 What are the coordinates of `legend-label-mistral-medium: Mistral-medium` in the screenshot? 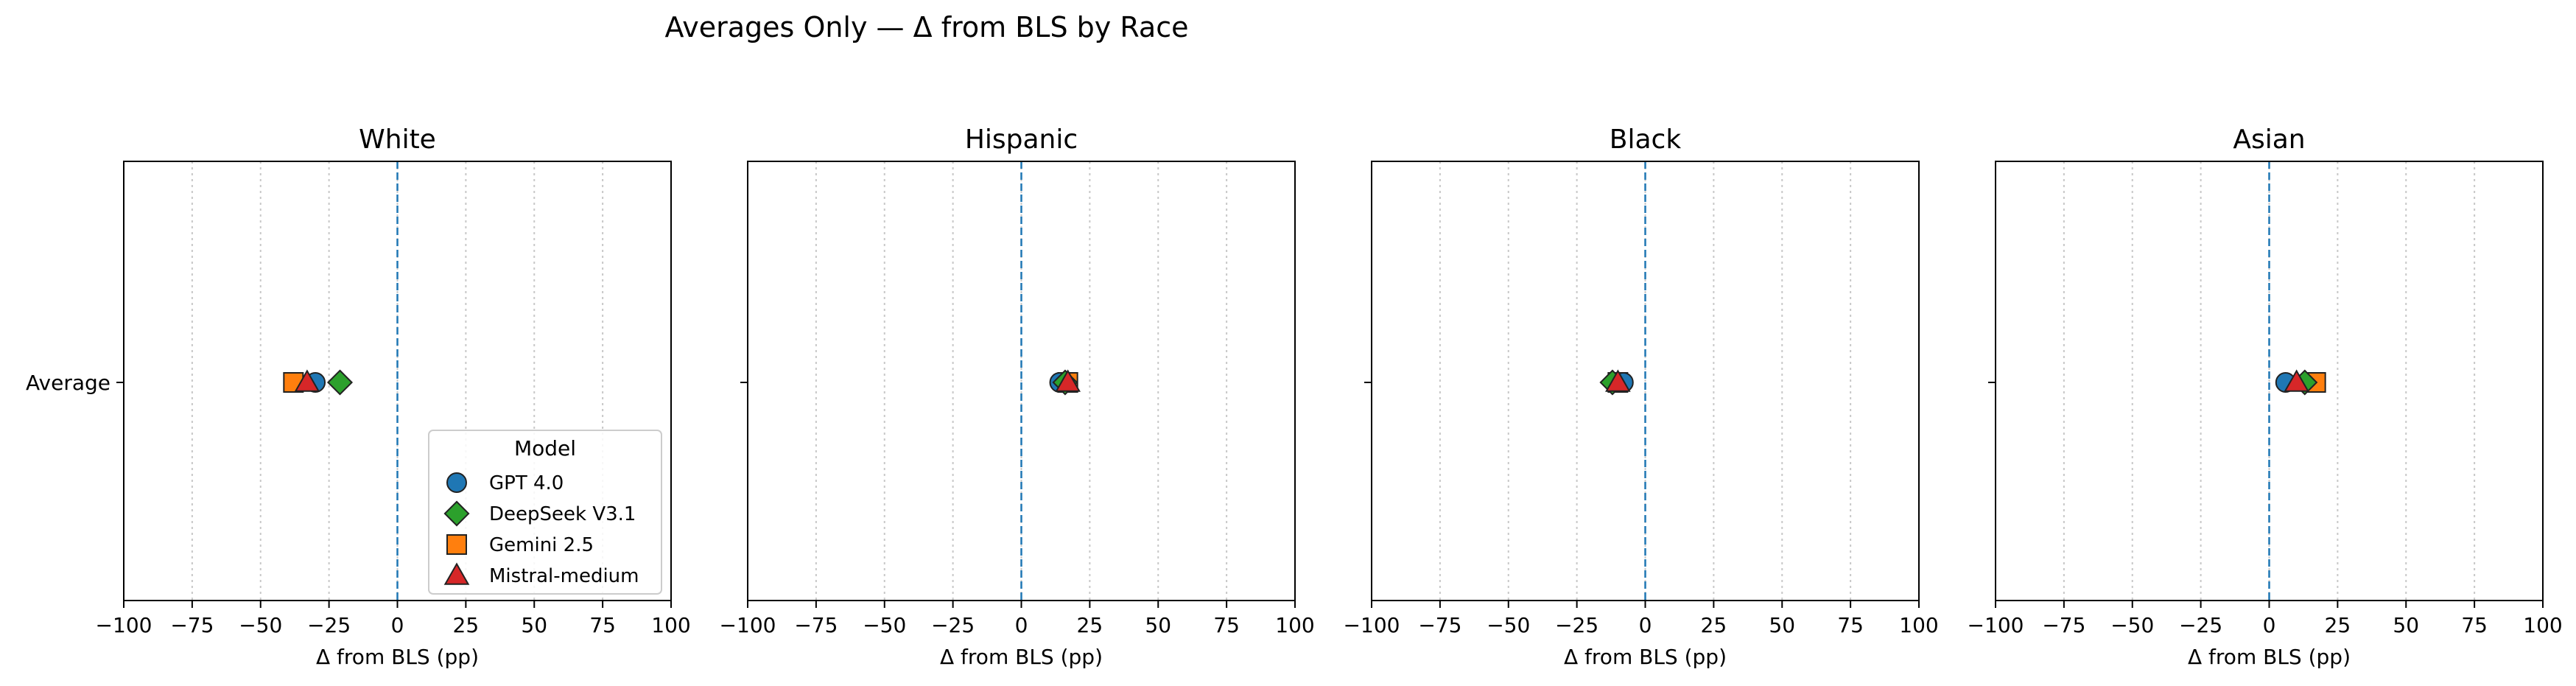 It's located at (564, 576).